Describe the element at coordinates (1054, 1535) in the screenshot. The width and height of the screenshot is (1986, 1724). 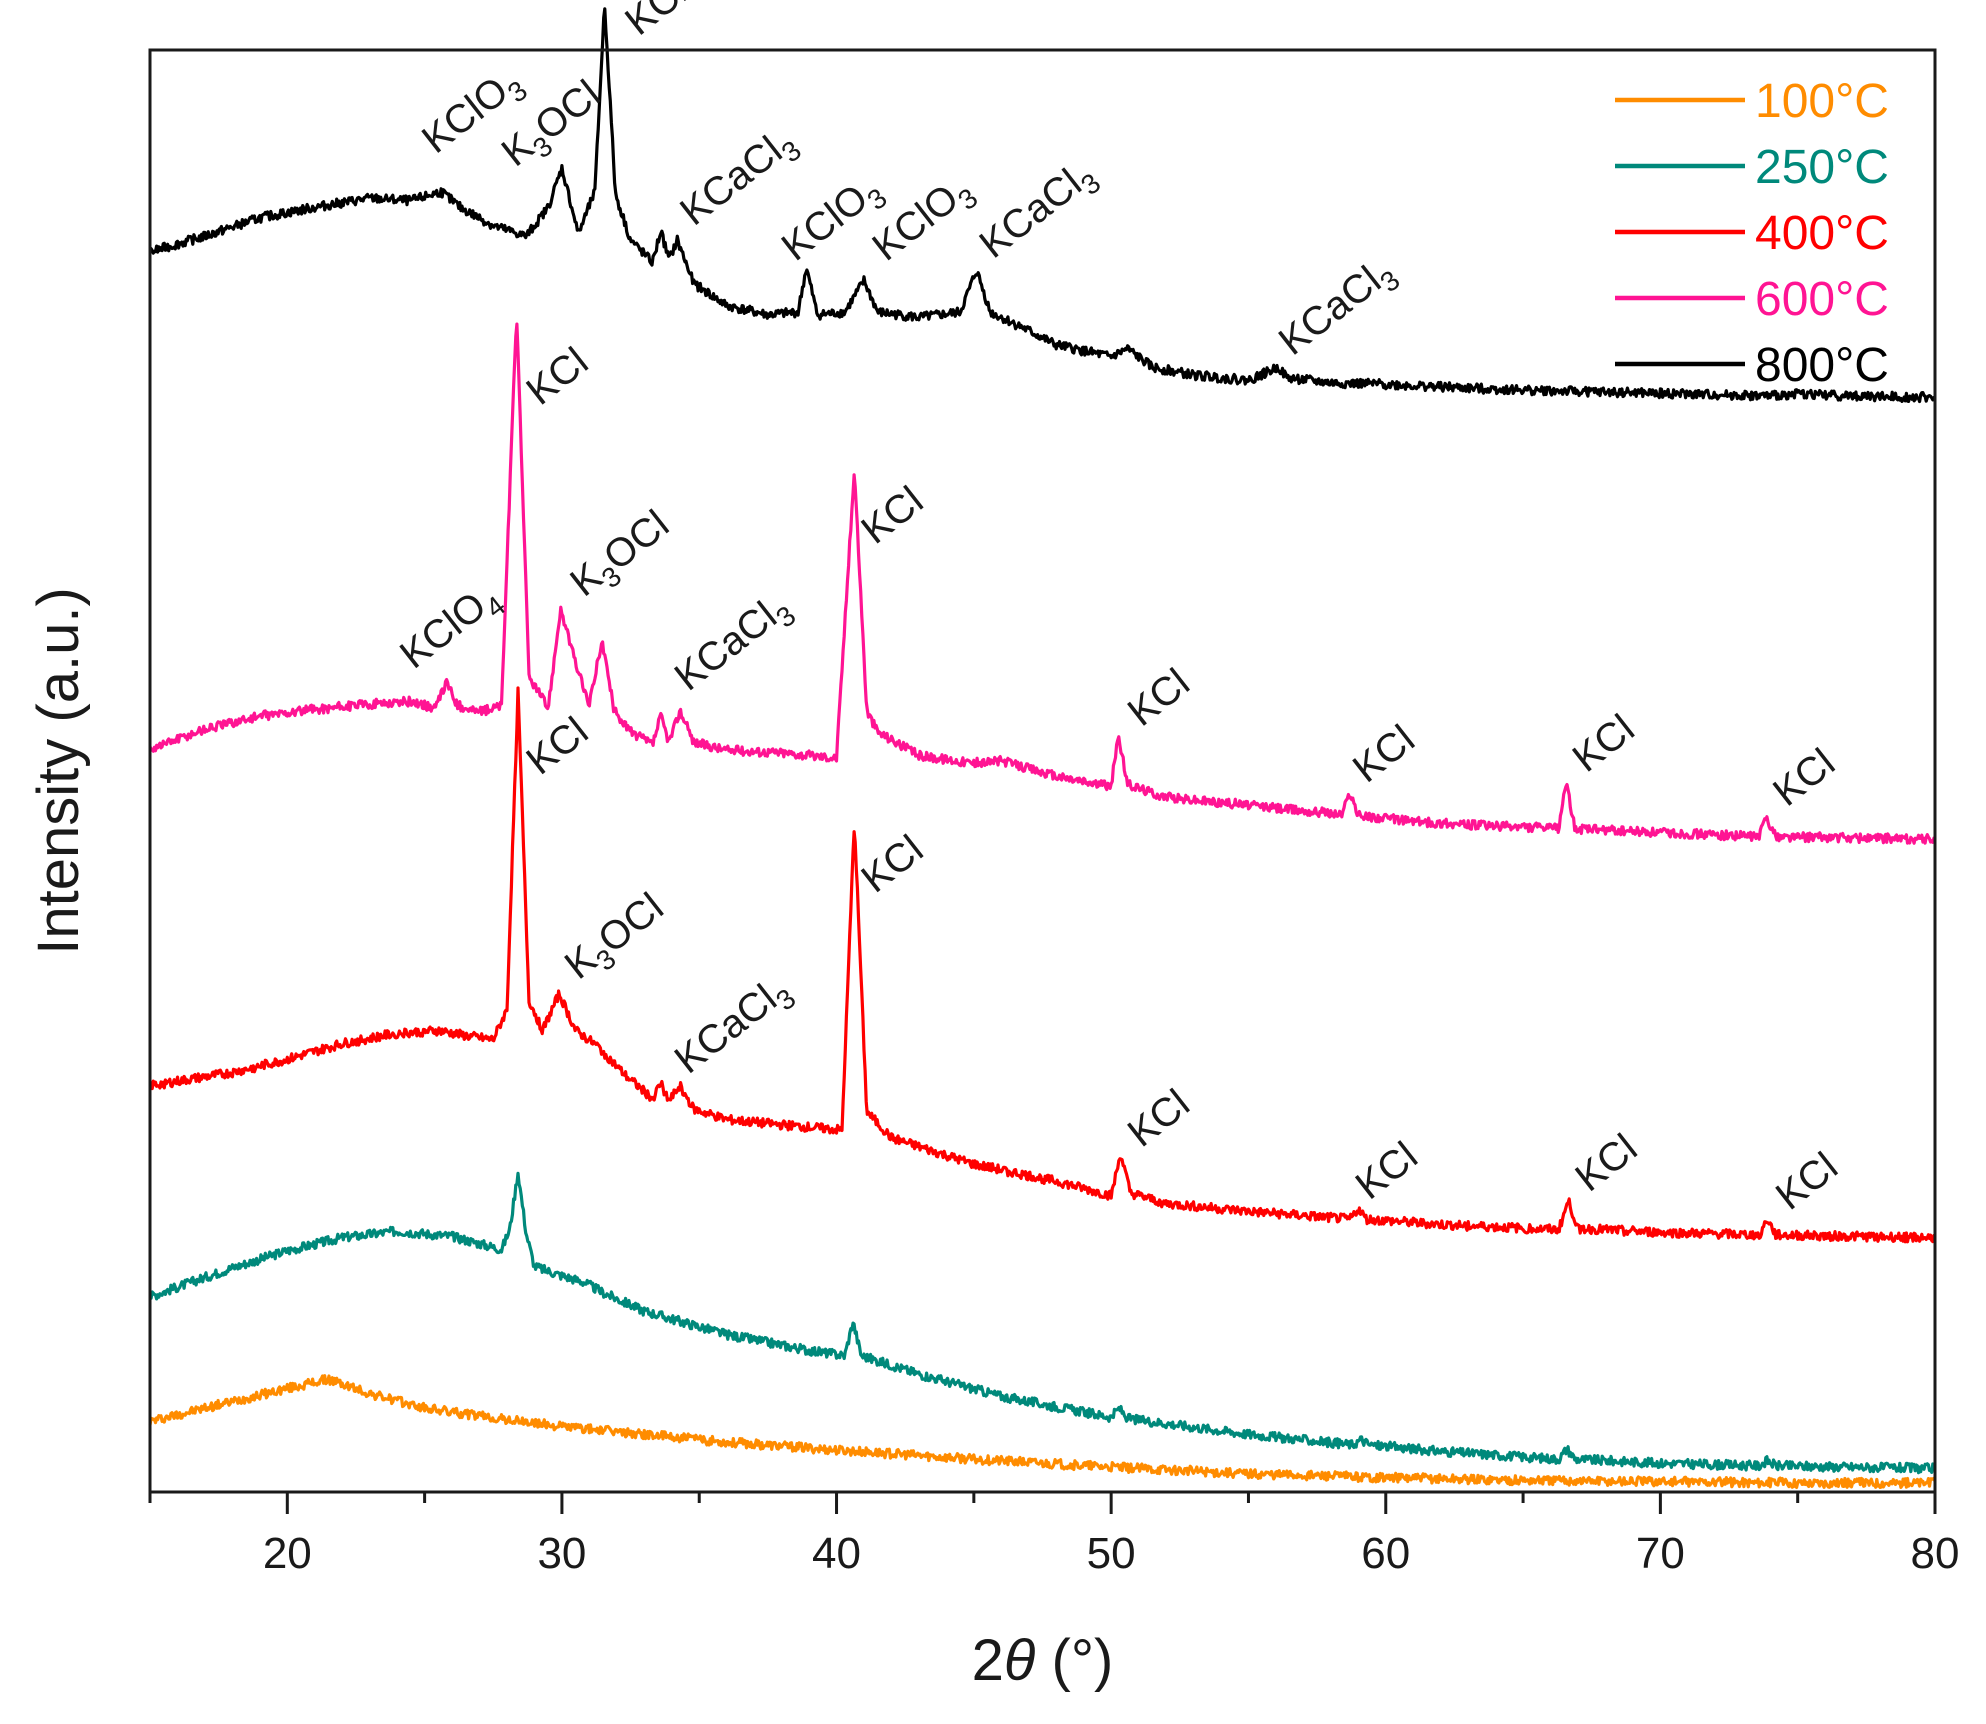
I see `x-axis: 20 30 40 50 60 70 80` at that location.